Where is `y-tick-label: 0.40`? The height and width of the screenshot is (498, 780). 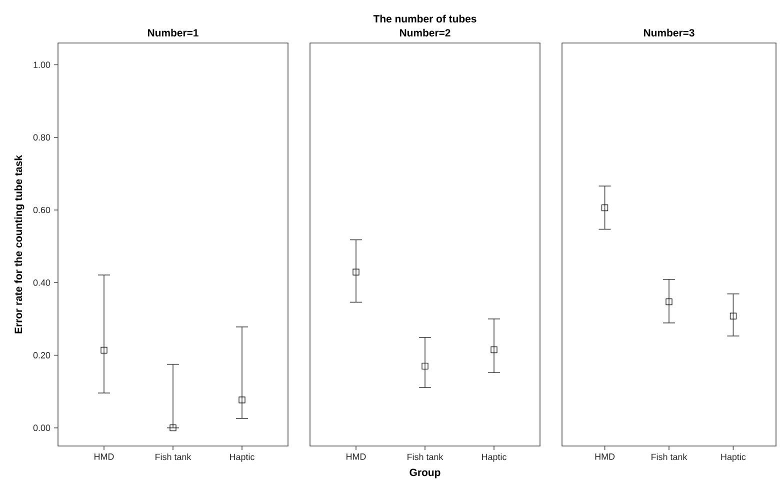
y-tick-label: 0.40 is located at coordinates (41, 282).